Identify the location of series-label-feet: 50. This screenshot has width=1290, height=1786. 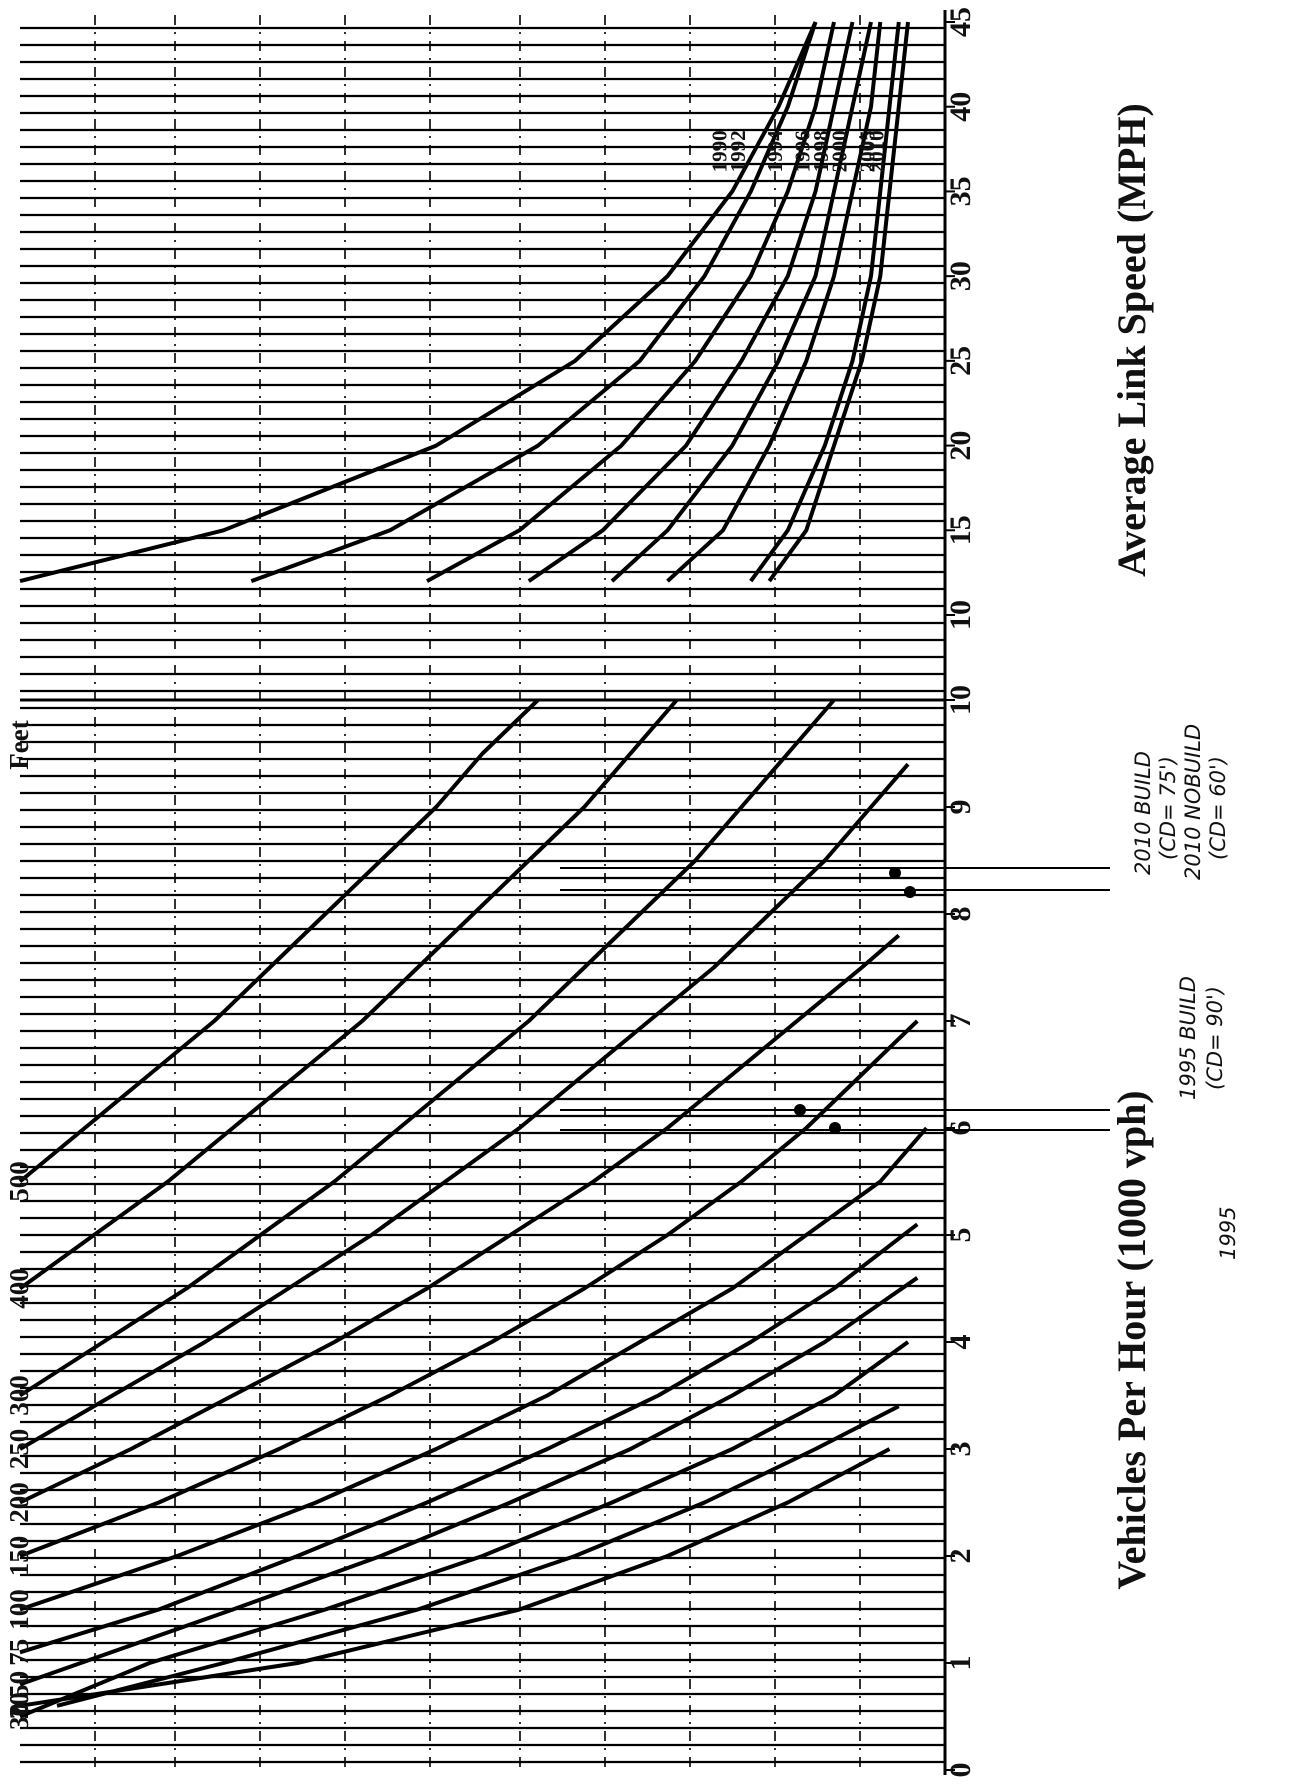
(19, 1684).